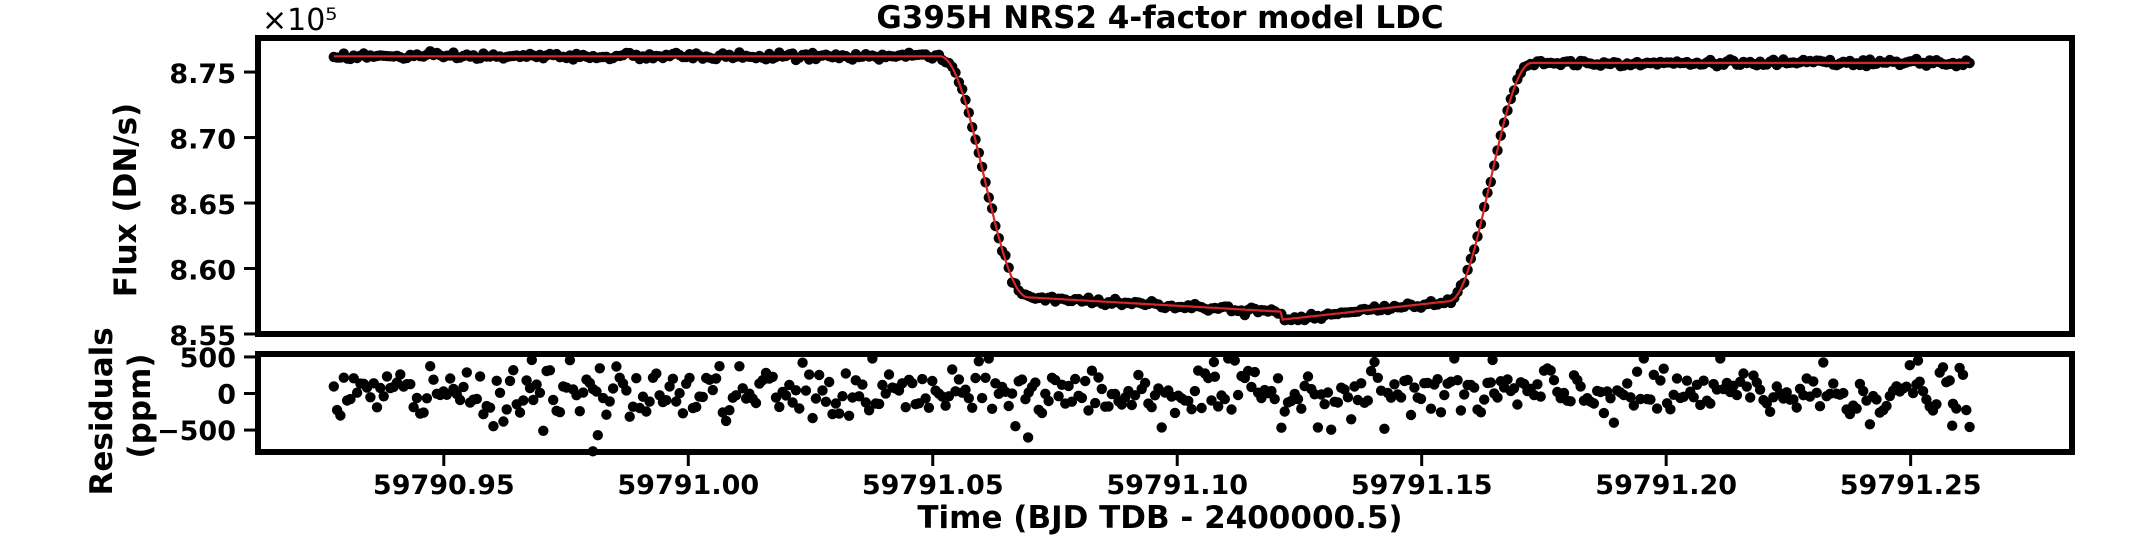 The image size is (2152, 538). Describe the element at coordinates (196, 431) in the screenshot. I see `residual-y-tick-label: −500` at that location.